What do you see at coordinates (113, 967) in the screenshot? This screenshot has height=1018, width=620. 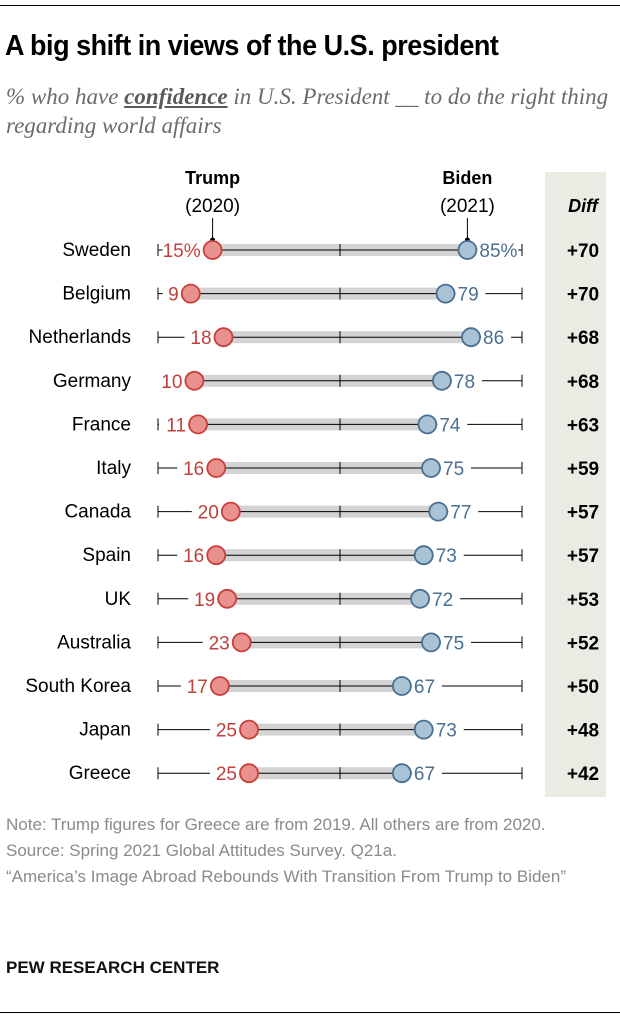 I see `brand-logo-text: PEW RESEARCH CENTER` at bounding box center [113, 967].